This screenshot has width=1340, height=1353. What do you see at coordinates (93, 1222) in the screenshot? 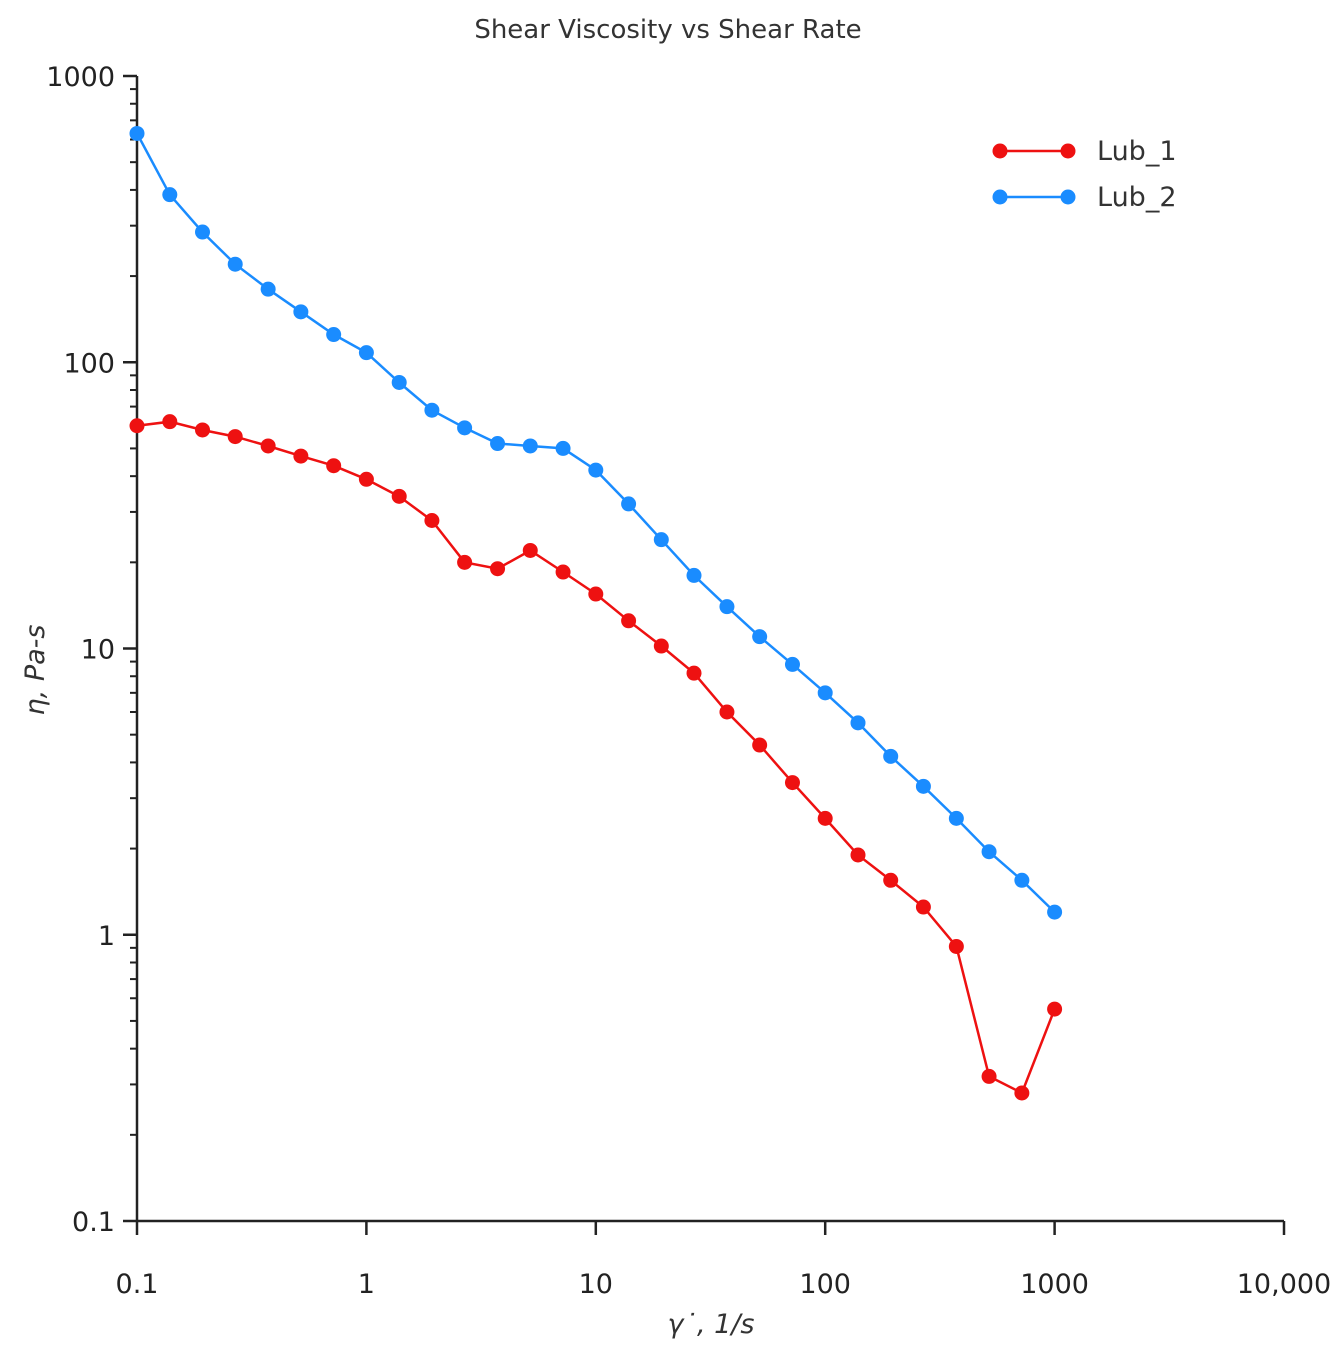
I see `y-tick-label: 0.1` at bounding box center [93, 1222].